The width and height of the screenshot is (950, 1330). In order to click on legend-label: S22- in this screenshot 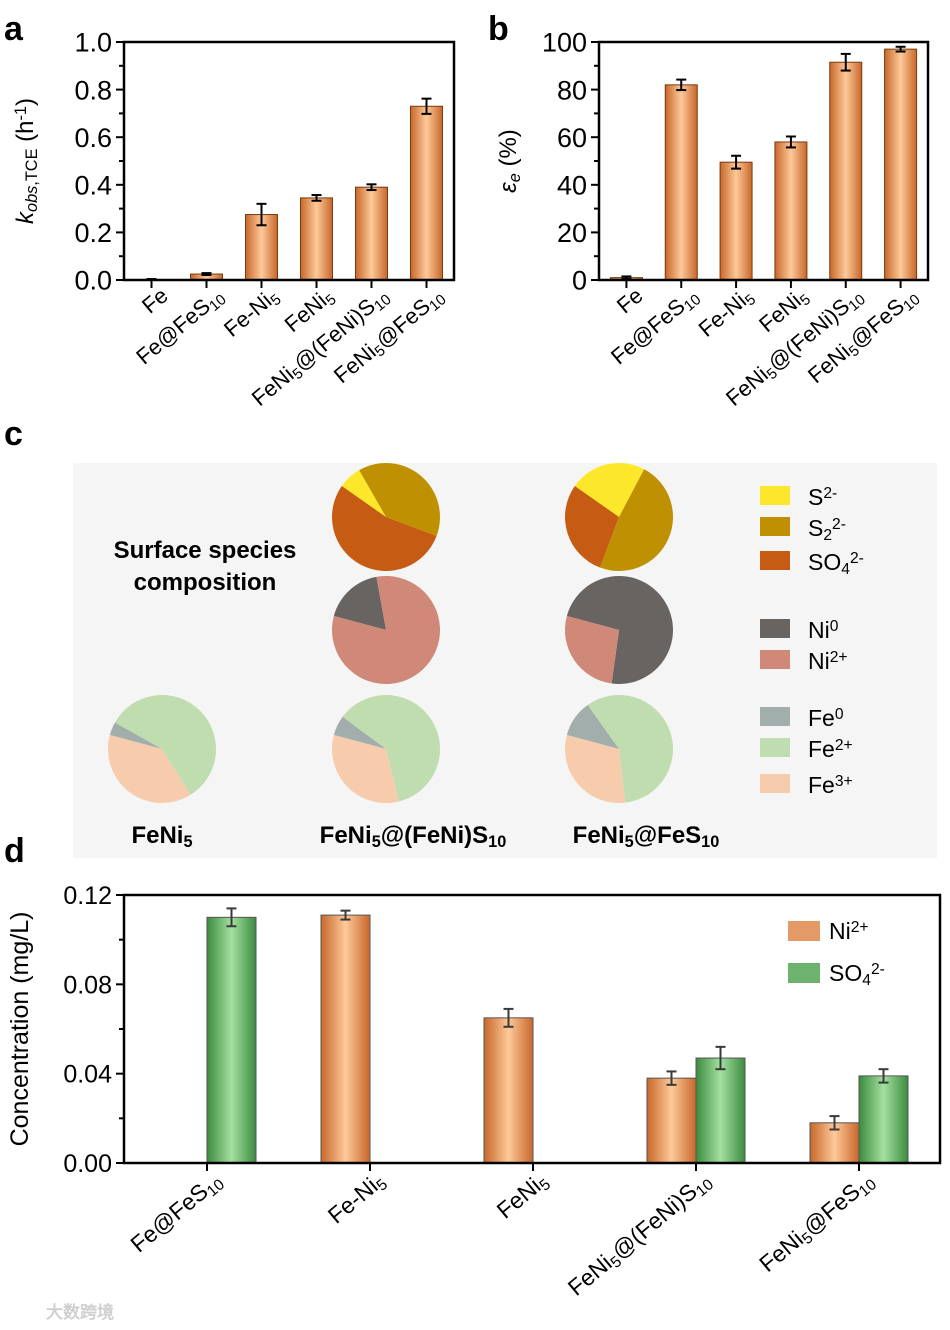, I will do `click(827, 529)`.